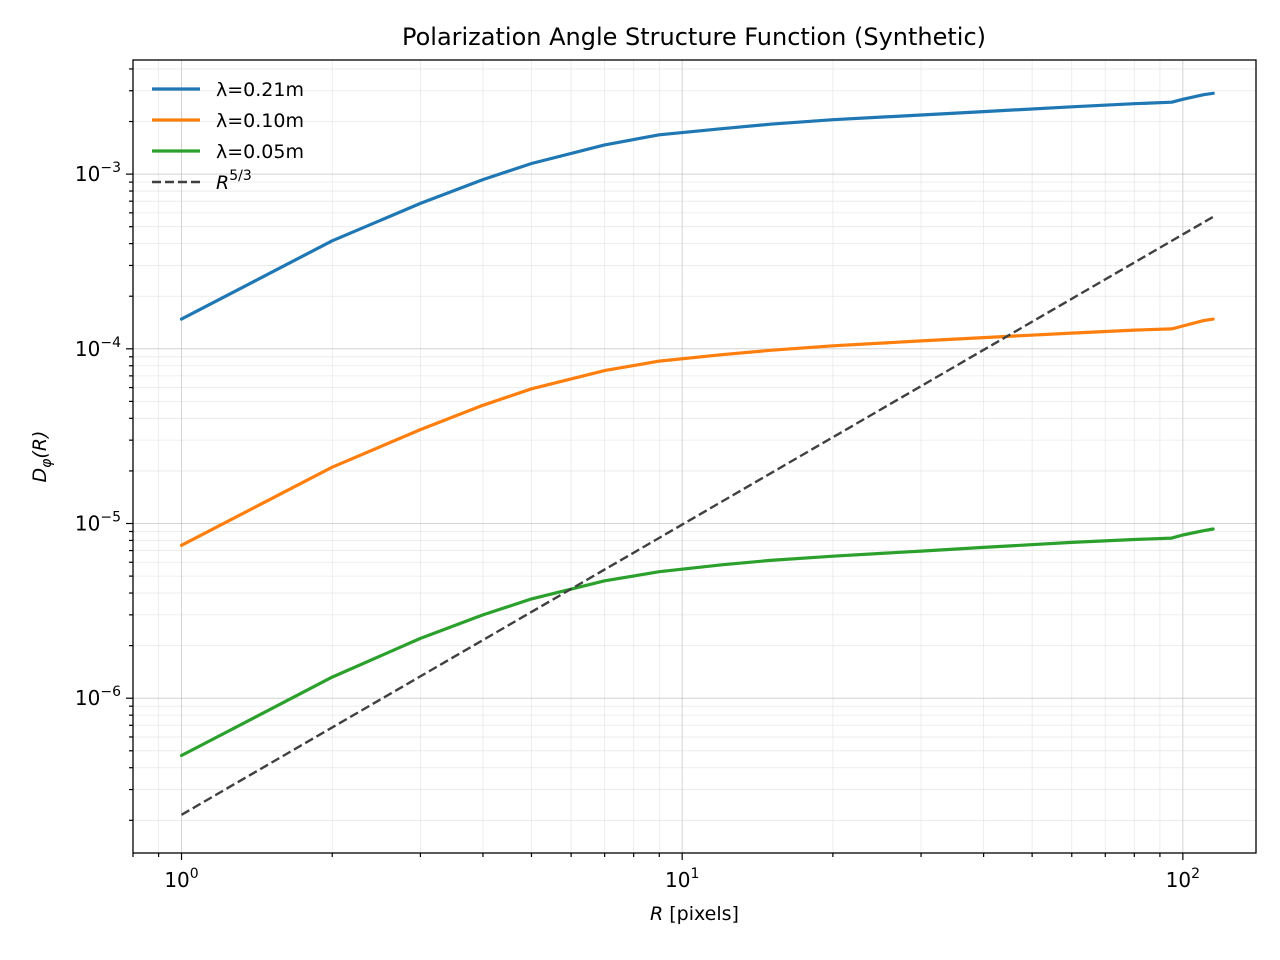 Image resolution: width=1280 pixels, height=960 pixels. I want to click on x-tick-label: 10², so click(1183, 879).